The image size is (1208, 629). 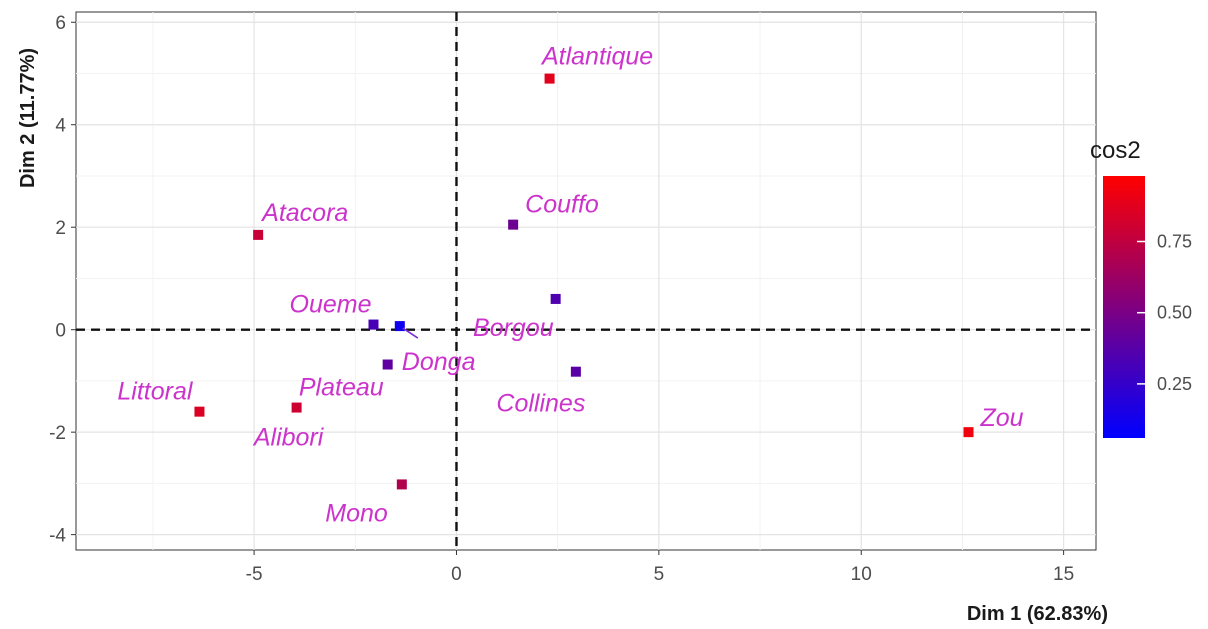 I want to click on y-tick-label: -4, so click(x=57, y=536).